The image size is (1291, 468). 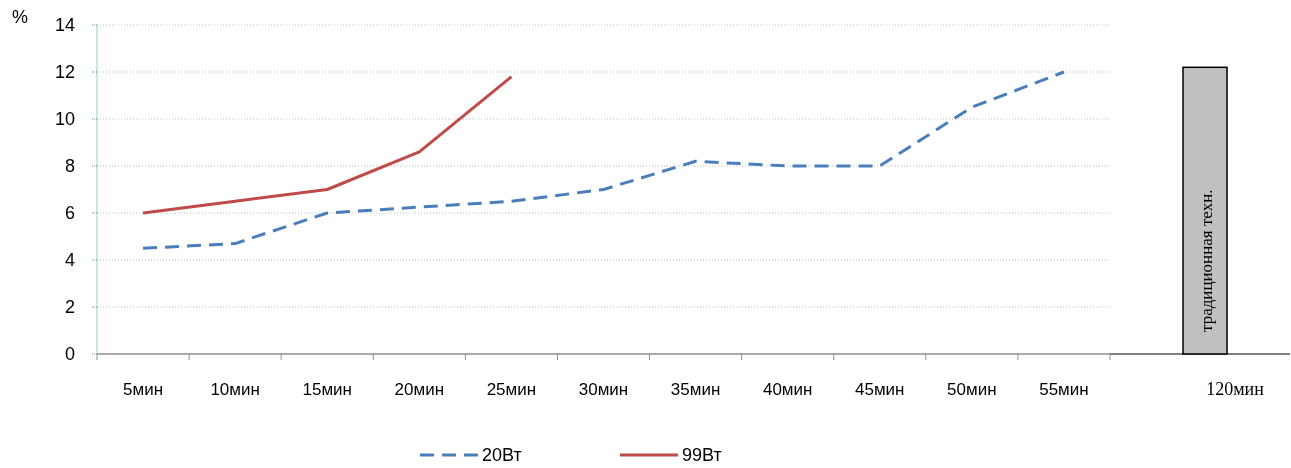 I want to click on x-tick-label: 10мин, so click(x=235, y=389).